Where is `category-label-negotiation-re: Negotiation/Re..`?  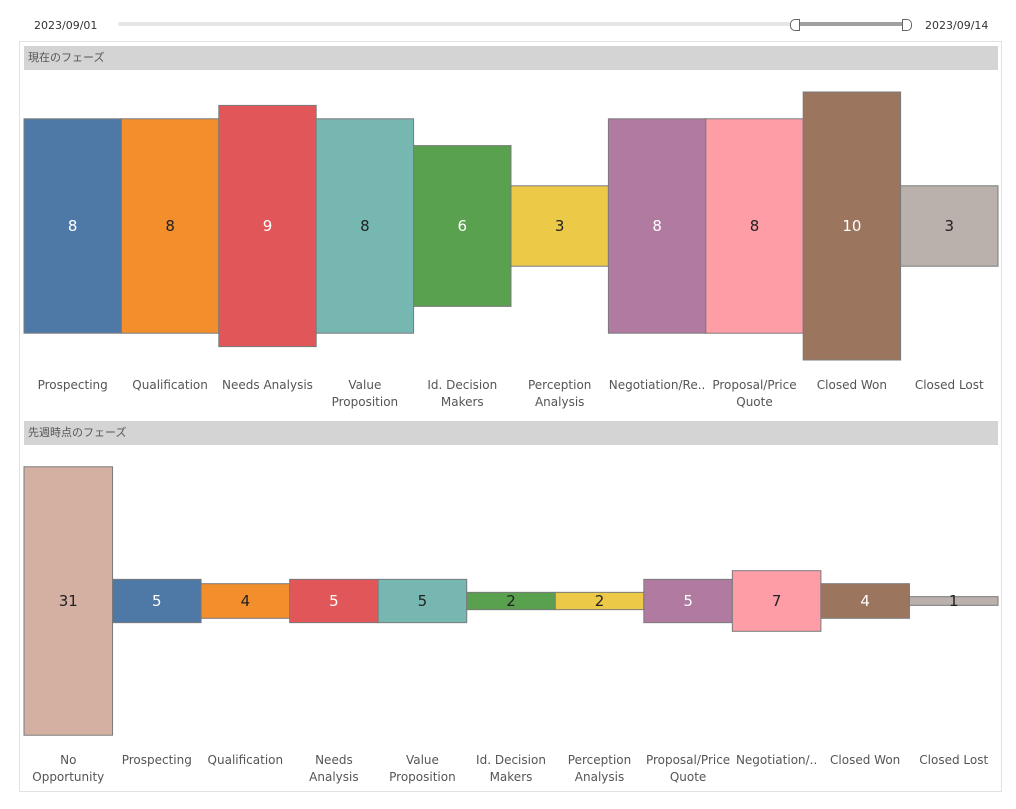
category-label-negotiation-re: Negotiation/Re.. is located at coordinates (657, 385).